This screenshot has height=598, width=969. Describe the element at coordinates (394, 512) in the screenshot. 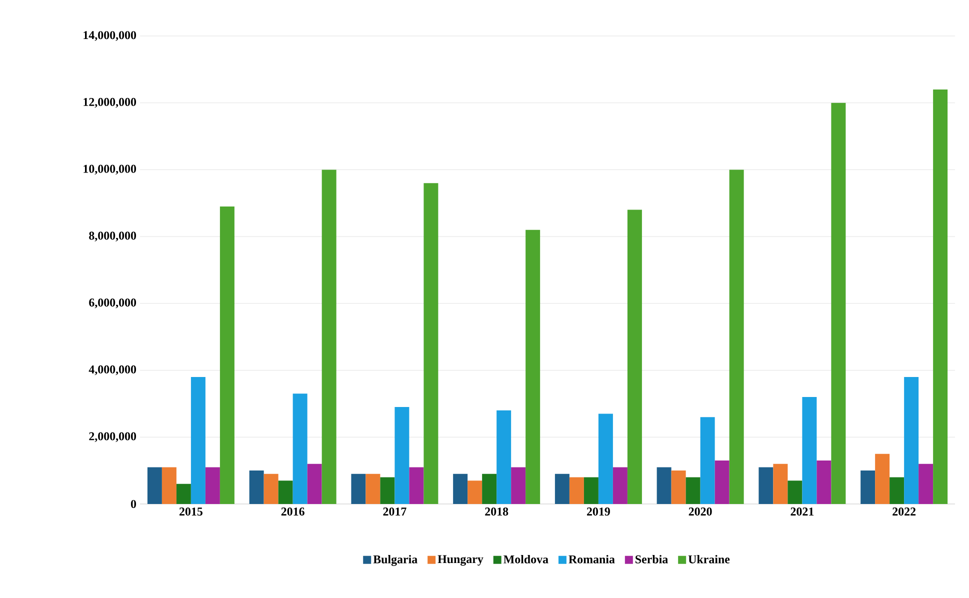

I see `x-tick-label: 2017` at that location.